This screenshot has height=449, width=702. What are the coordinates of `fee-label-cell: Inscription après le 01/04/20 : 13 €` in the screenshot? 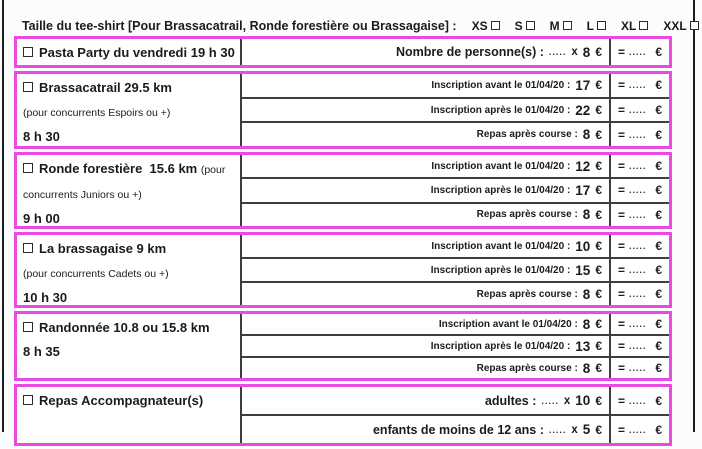 It's located at (425, 346).